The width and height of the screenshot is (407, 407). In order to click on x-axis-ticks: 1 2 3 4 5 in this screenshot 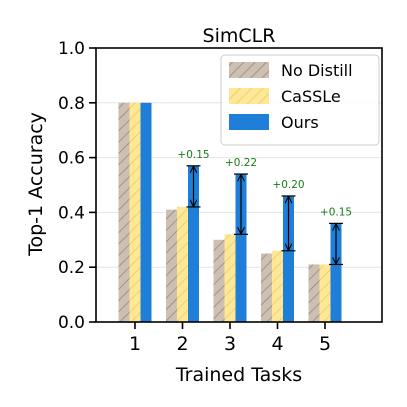, I will do `click(230, 338)`.